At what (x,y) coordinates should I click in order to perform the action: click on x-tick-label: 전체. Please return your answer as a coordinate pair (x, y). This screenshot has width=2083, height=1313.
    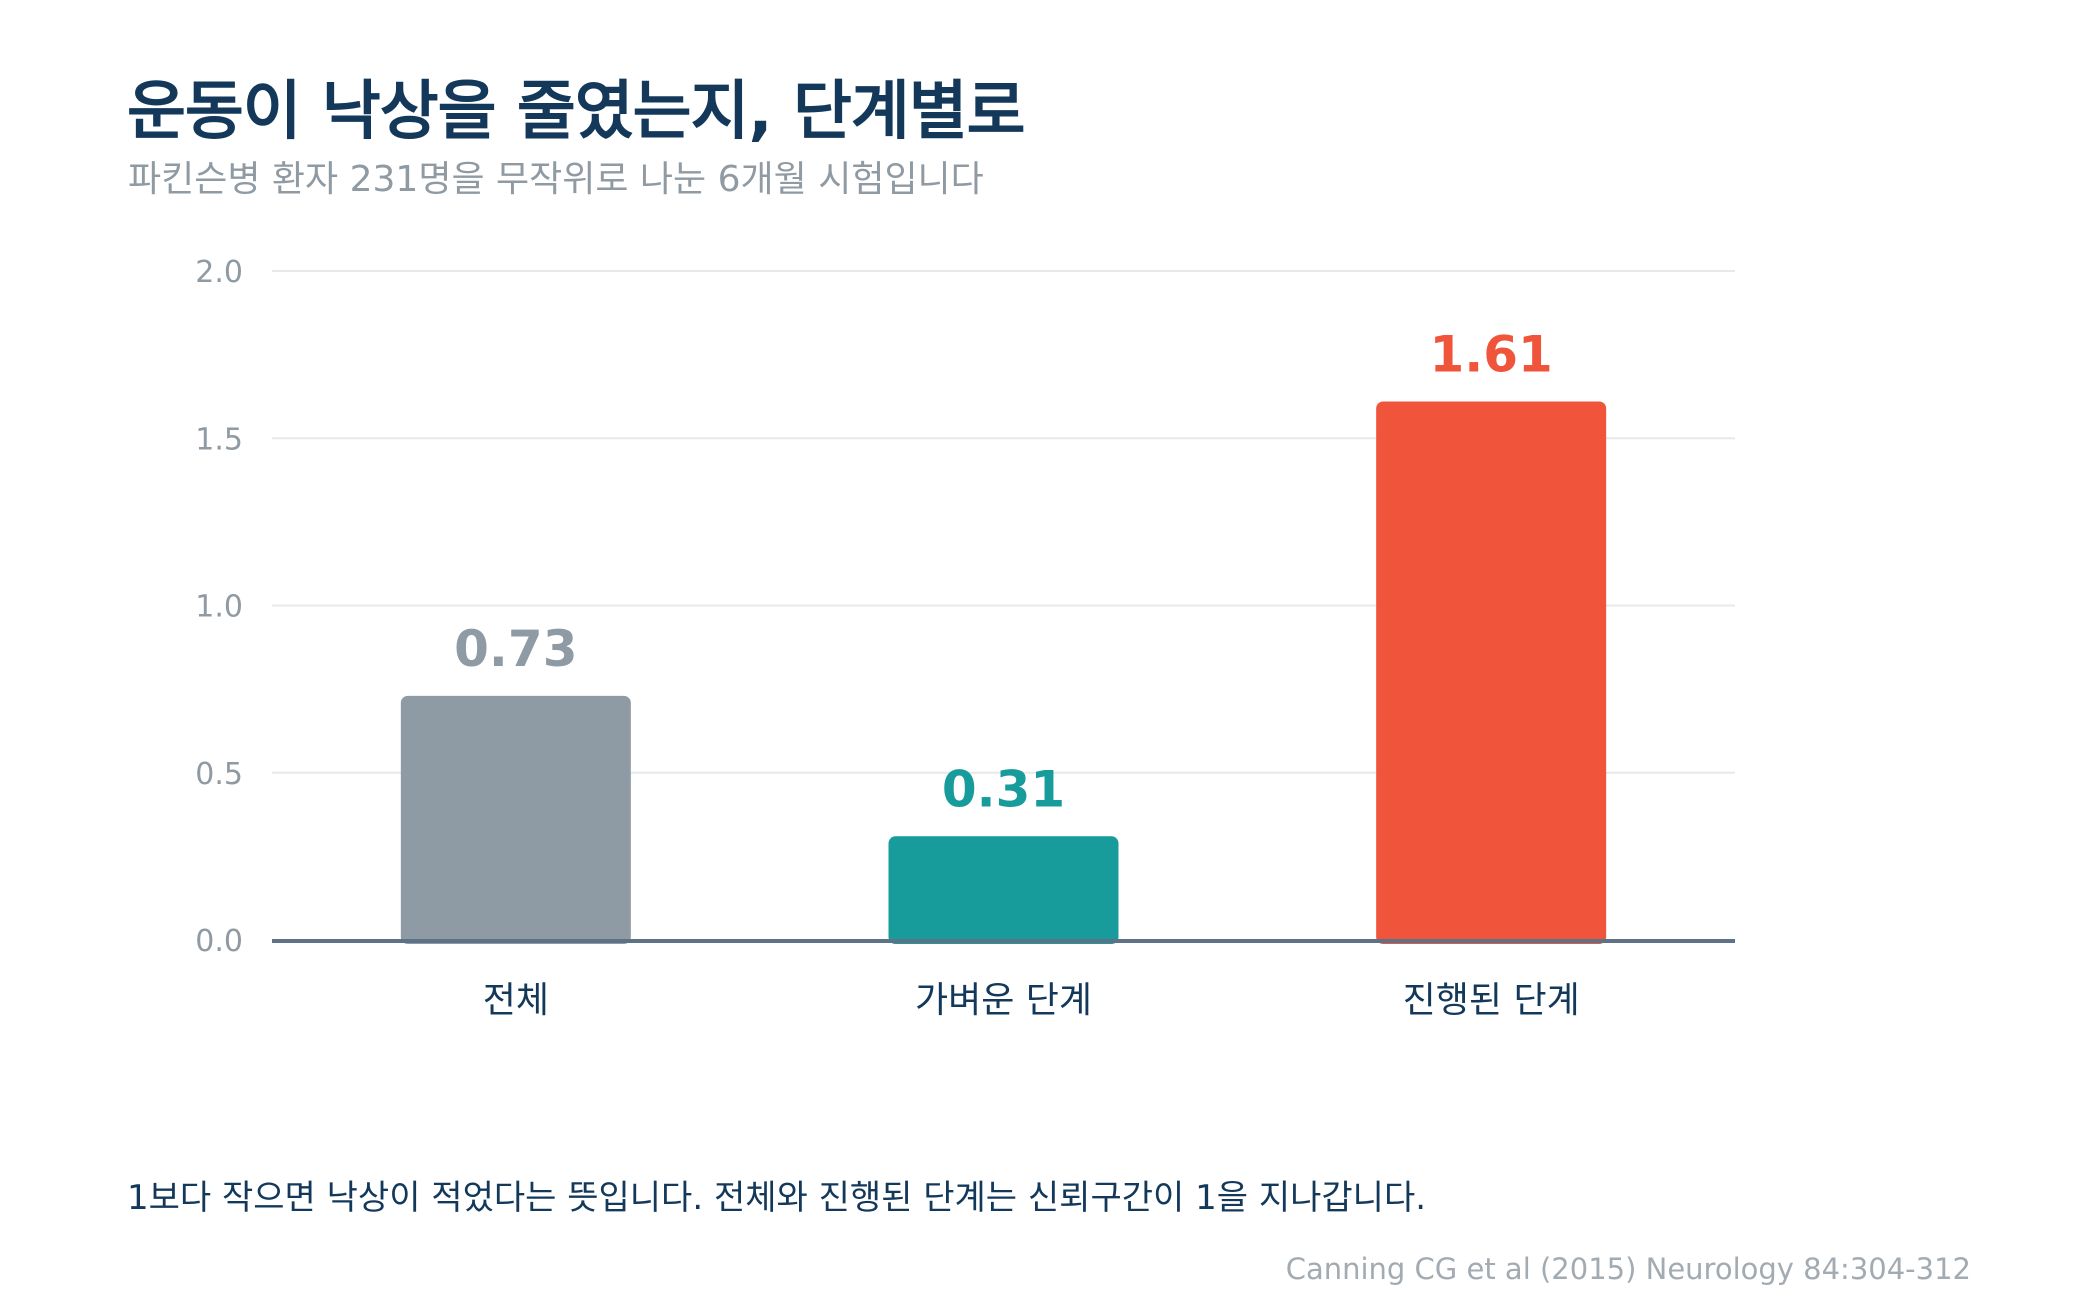
    Looking at the image, I should click on (516, 1000).